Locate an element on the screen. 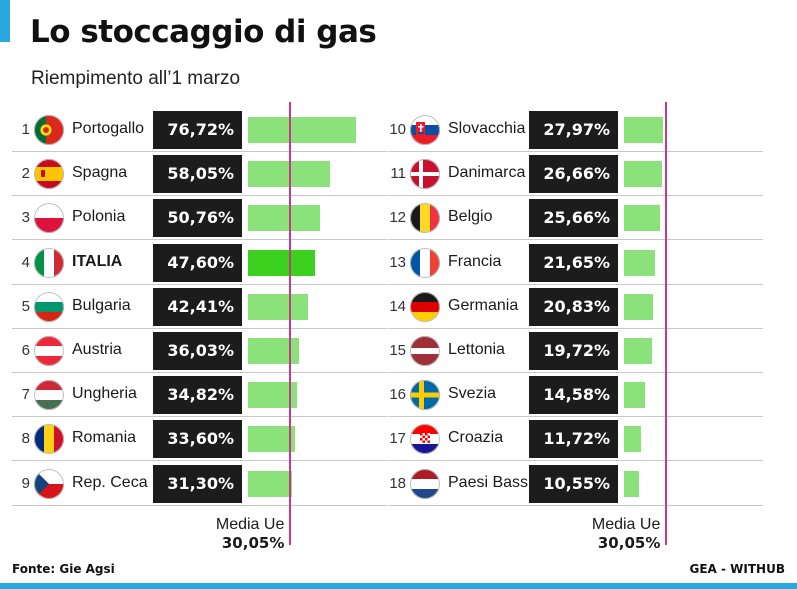  poland-flag-icon is located at coordinates (49, 218).